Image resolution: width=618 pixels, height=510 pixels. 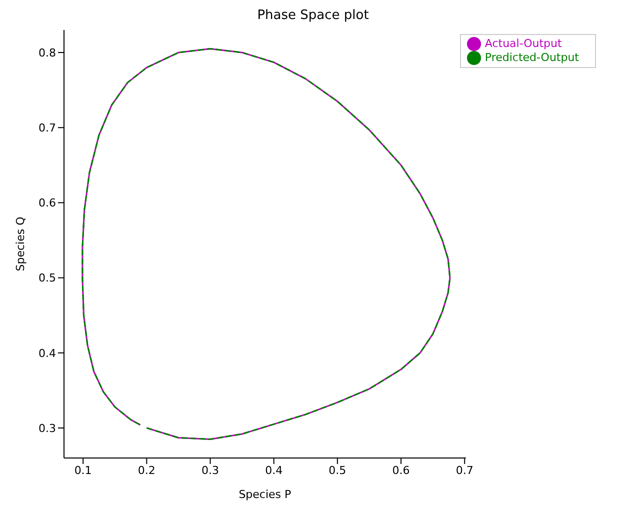 I want to click on x-tick-label: 0.3, so click(x=210, y=470).